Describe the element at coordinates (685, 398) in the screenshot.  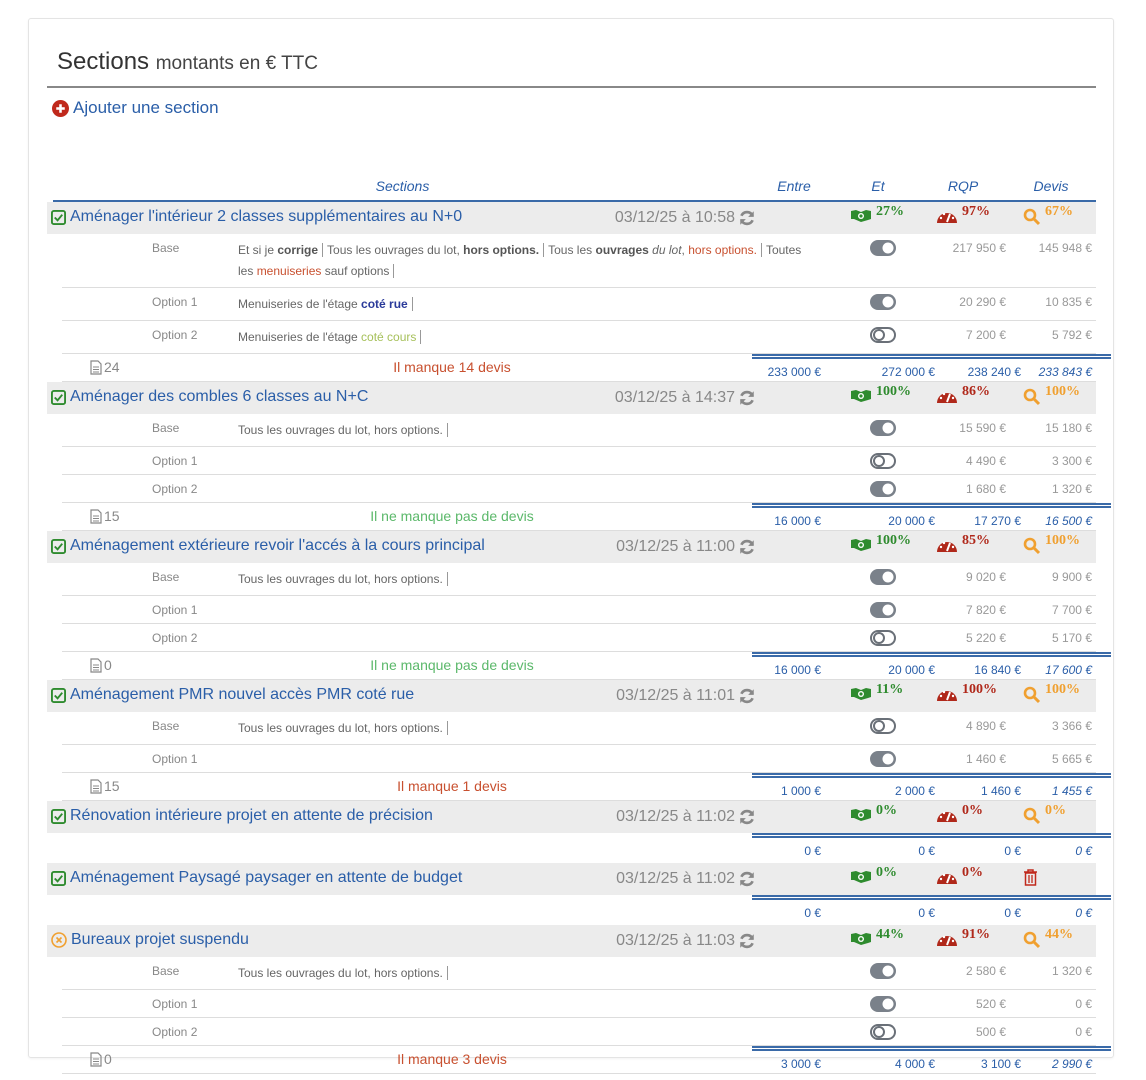
I see `section-date: 03/12/25 à 14:37` at that location.